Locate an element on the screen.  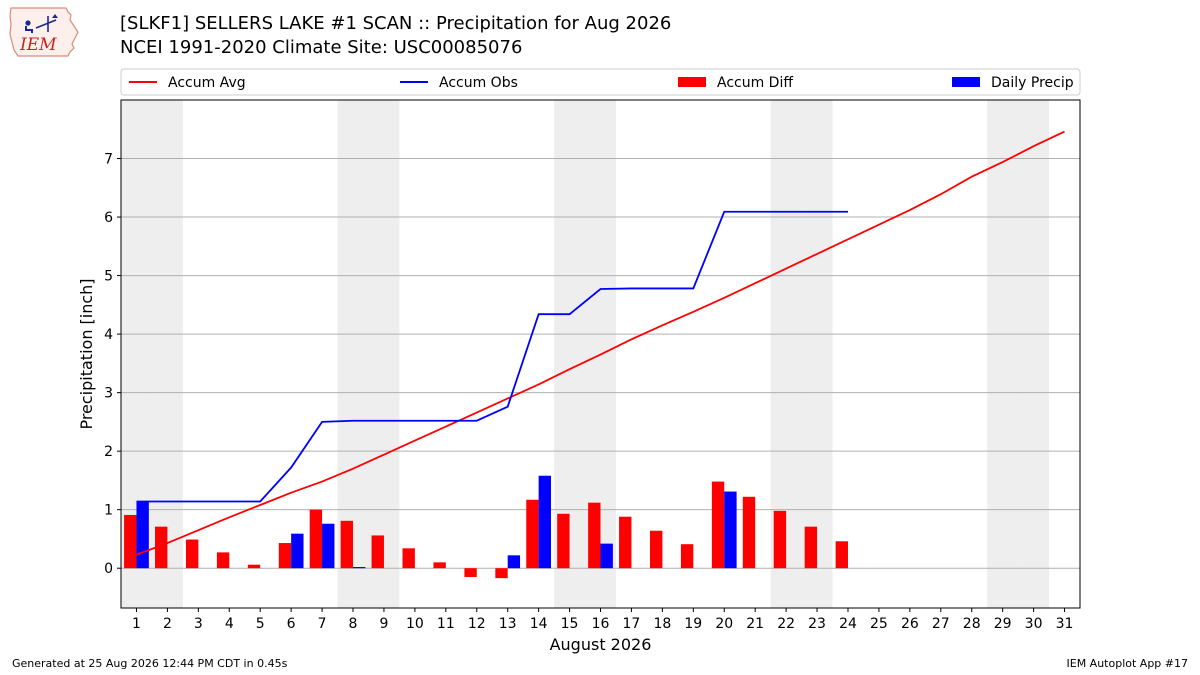
x-tick-label: 10 is located at coordinates (415, 624).